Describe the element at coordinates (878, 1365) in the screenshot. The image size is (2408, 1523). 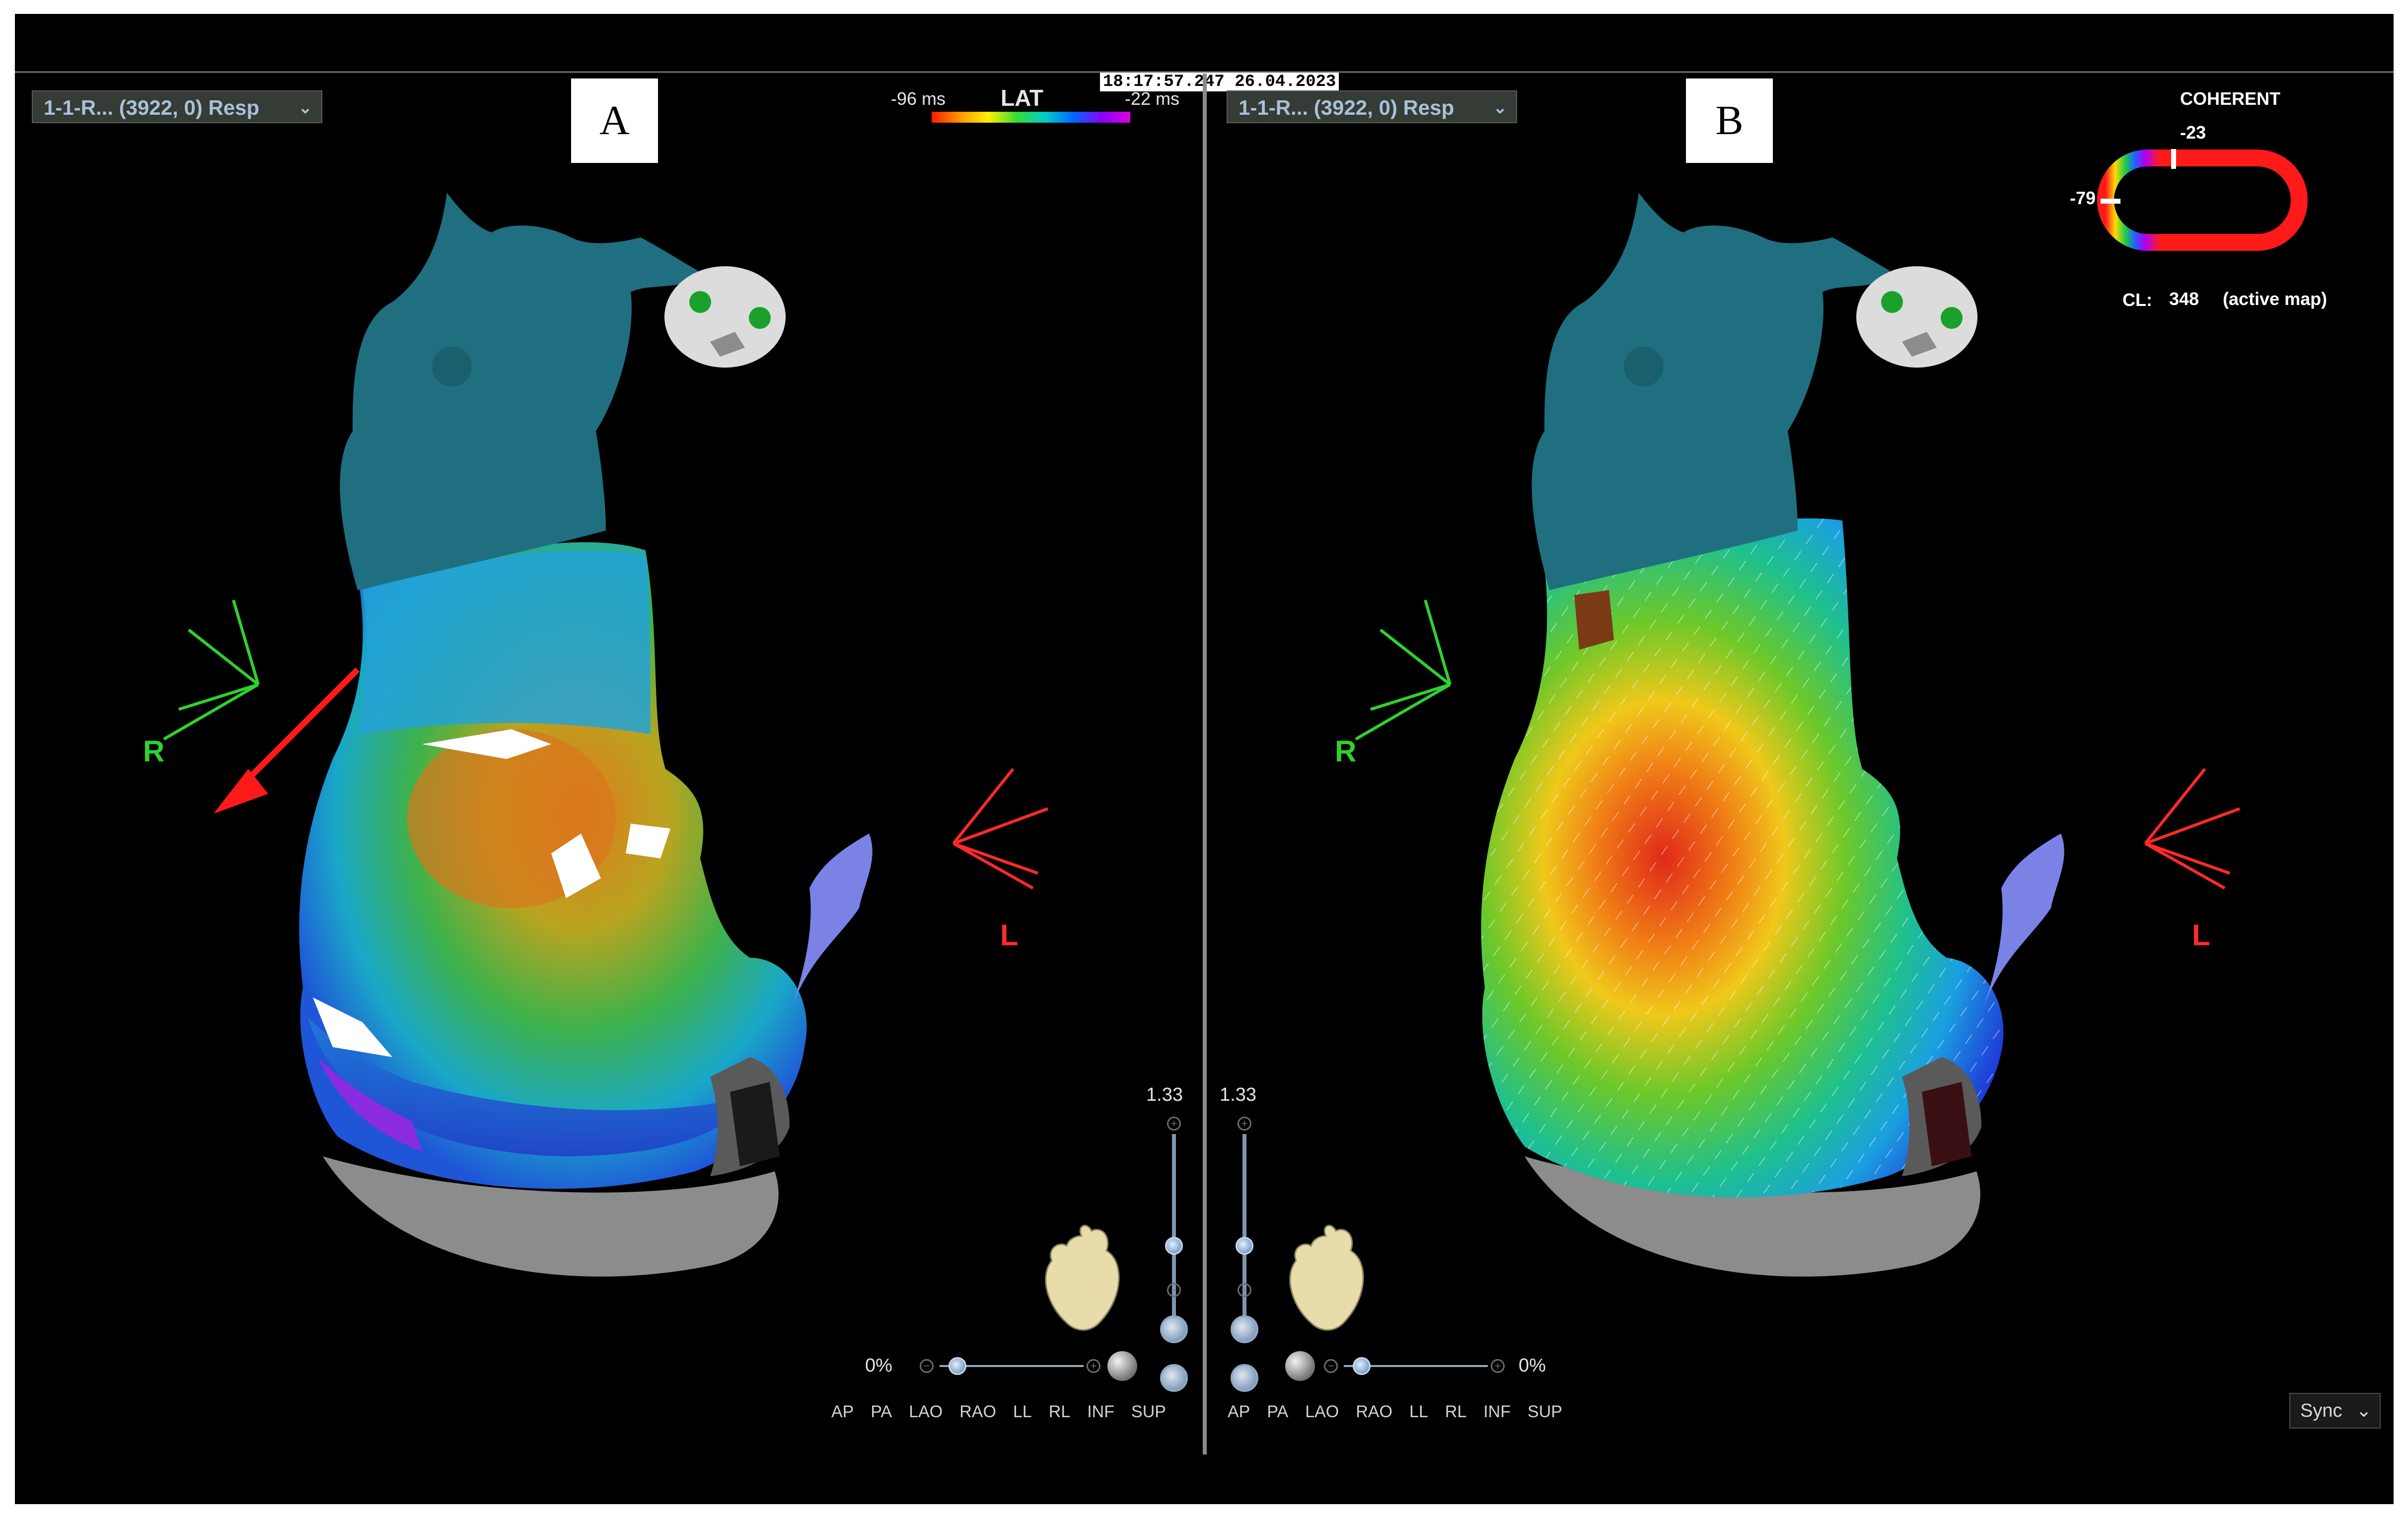
I see `opacity-value-a: 0%` at that location.